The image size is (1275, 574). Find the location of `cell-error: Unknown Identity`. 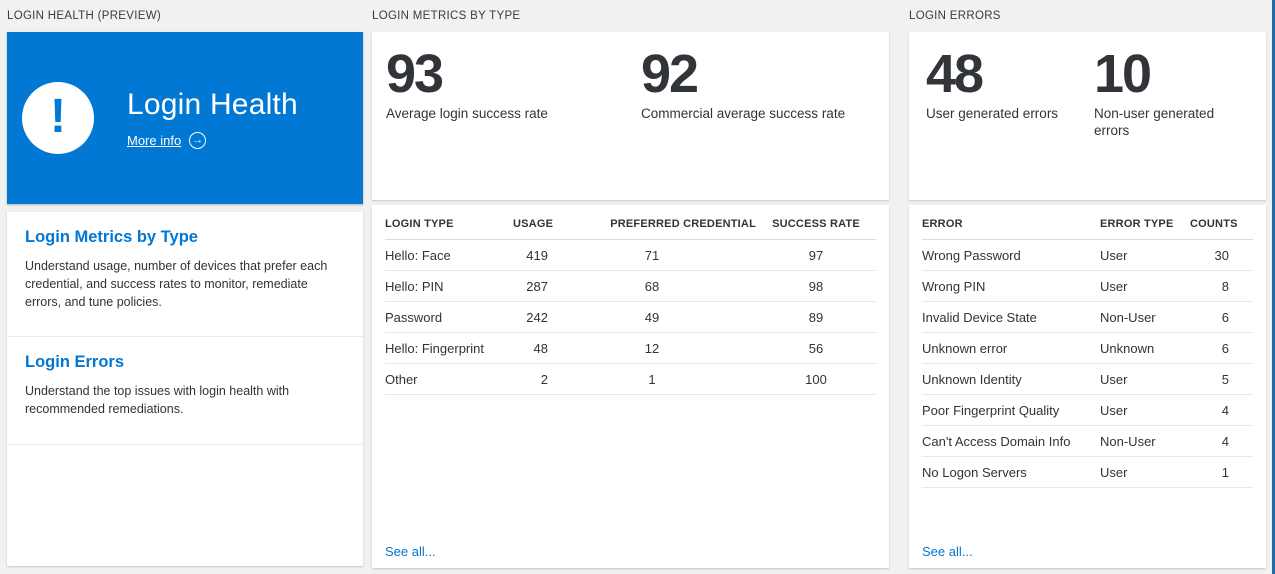

cell-error: Unknown Identity is located at coordinates (1011, 379).